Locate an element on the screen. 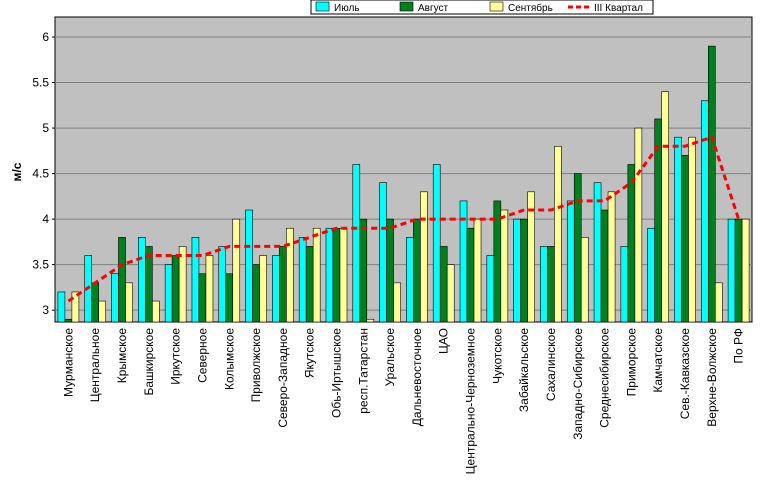 Image resolution: width=777 pixels, height=484 pixels. y-tick-label: 4.5 is located at coordinates (40, 174).